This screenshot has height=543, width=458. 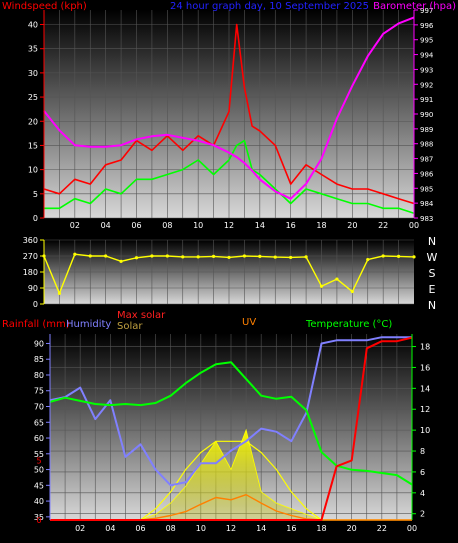 I want to click on barometer-tick-label: 989, so click(x=426, y=130).